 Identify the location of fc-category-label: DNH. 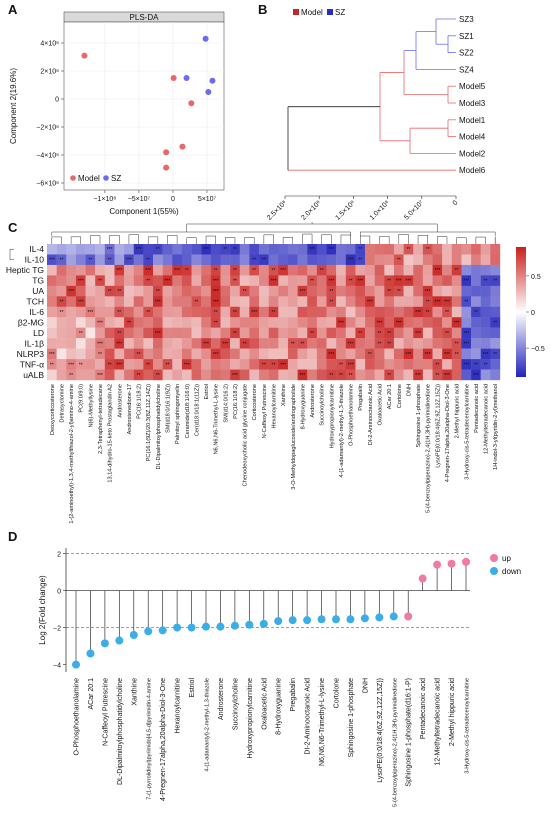
(365, 685).